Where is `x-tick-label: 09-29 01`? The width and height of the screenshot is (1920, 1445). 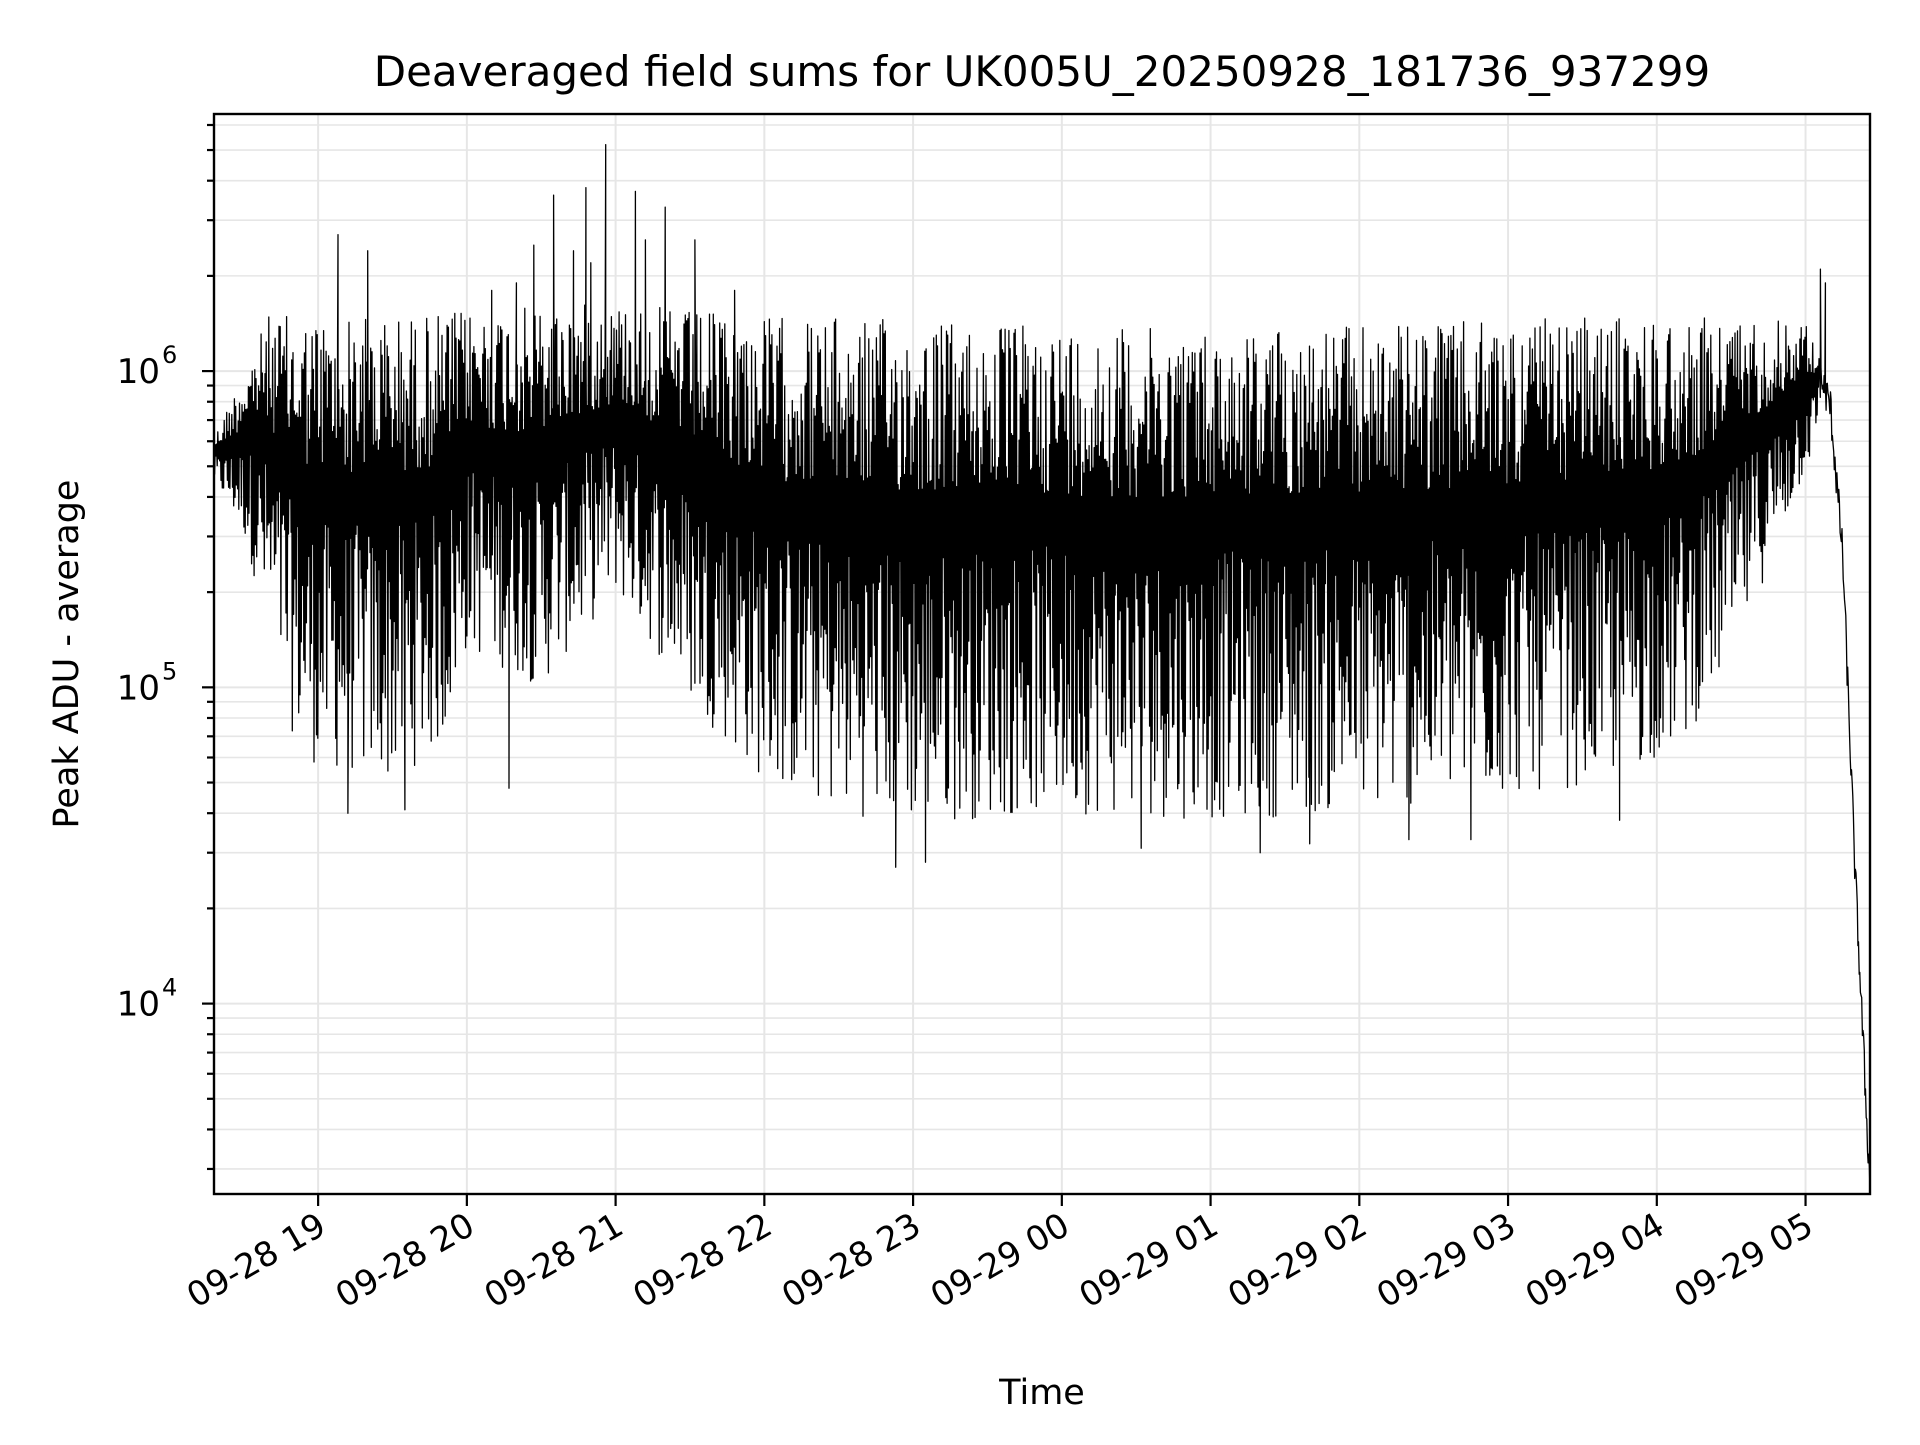
x-tick-label: 09-29 01 is located at coordinates (1149, 1260).